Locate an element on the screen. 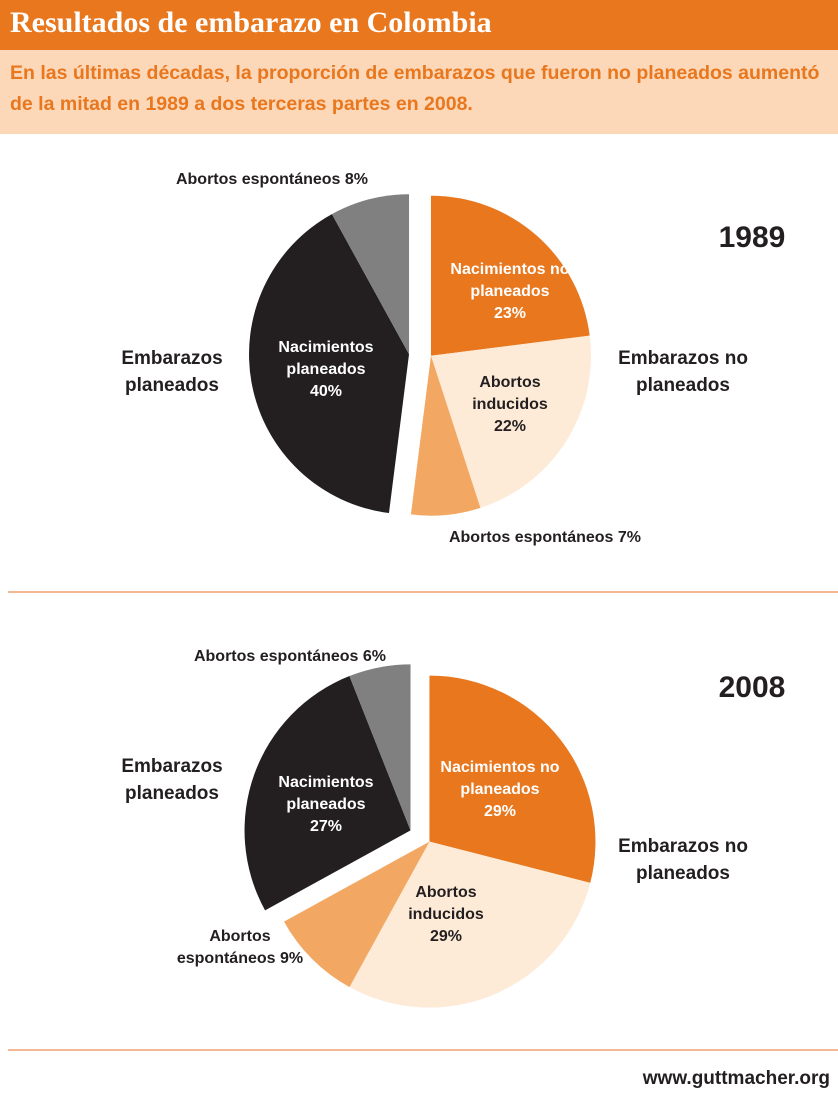  slice-label: Nacimientos planeados 27% is located at coordinates (326, 805).